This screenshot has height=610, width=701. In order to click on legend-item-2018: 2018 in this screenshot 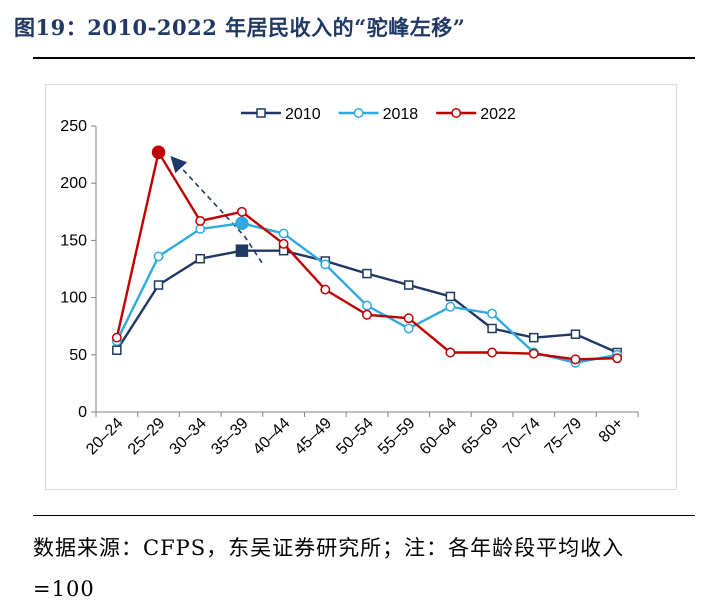, I will do `click(378, 114)`.